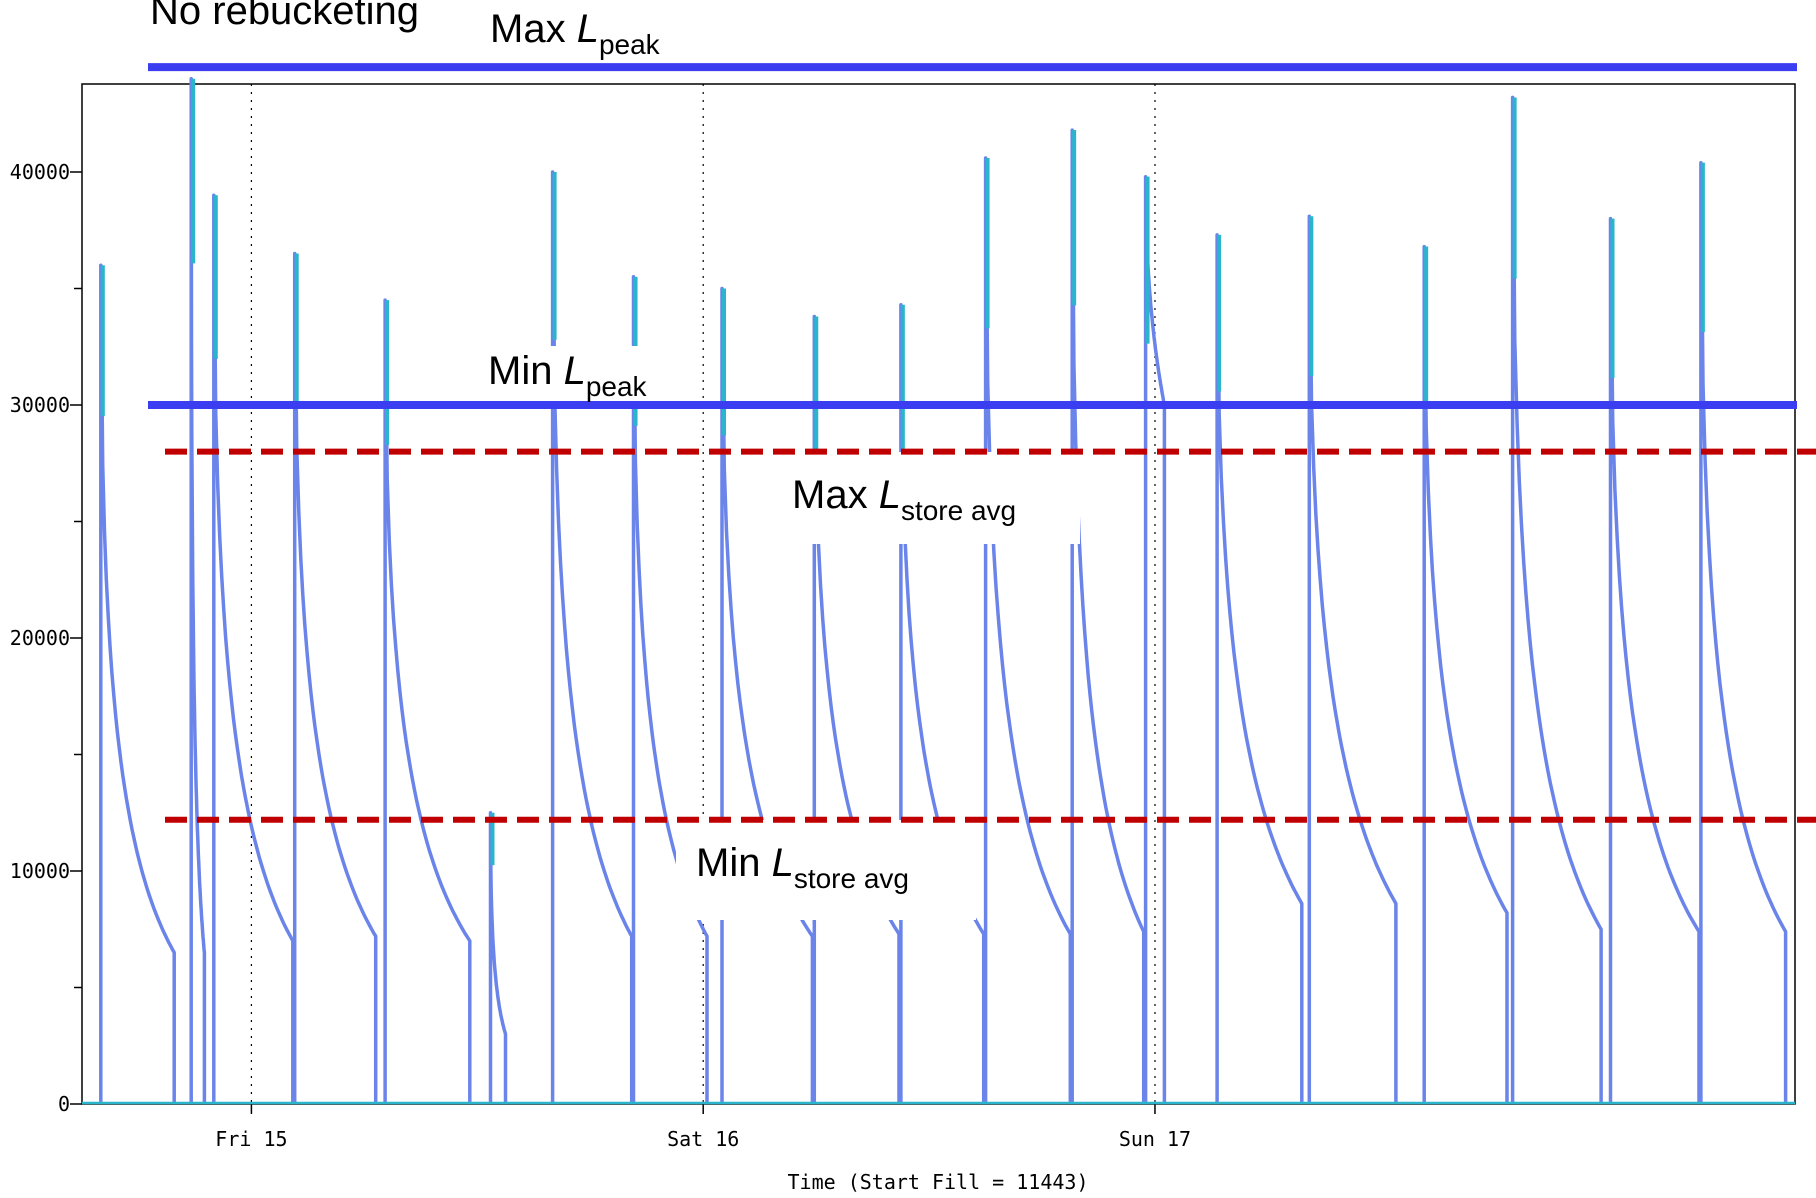 The height and width of the screenshot is (1198, 1816). Describe the element at coordinates (284, 16) in the screenshot. I see `chart-title: No rebucketing` at that location.